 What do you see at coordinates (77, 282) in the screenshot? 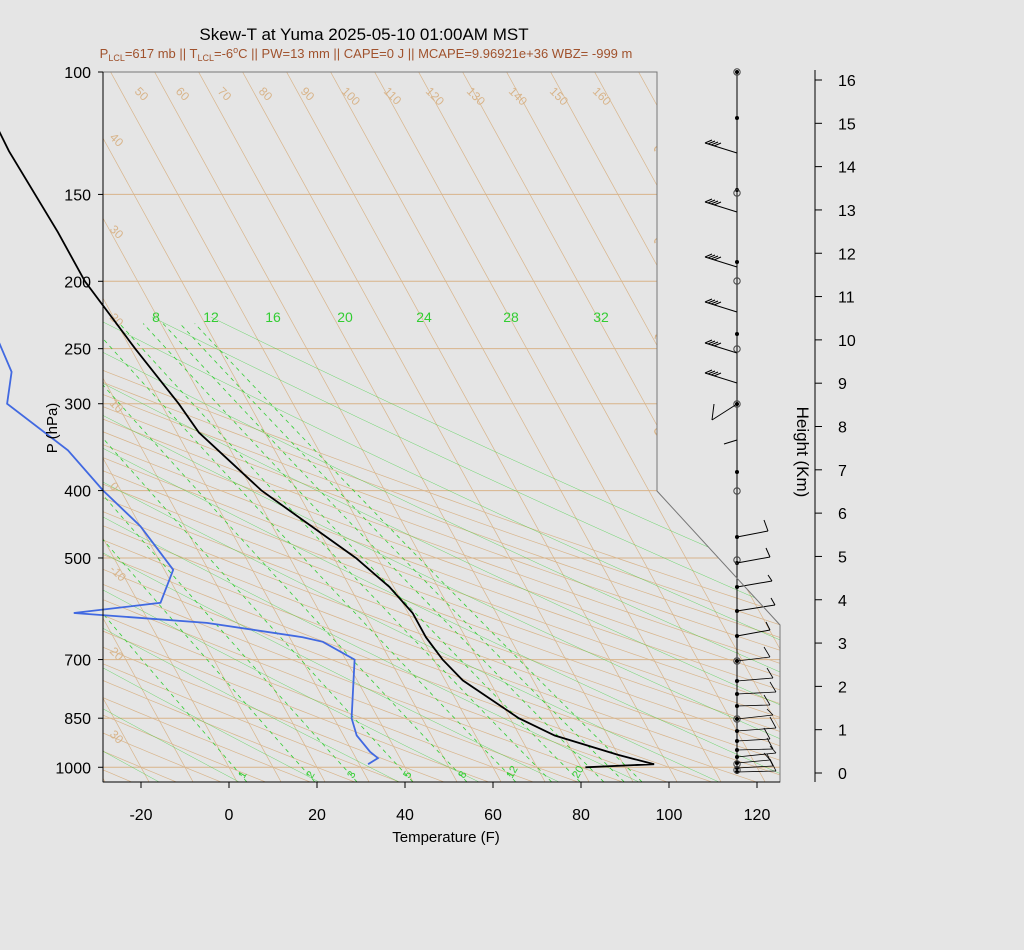
I see `pressure-tick-label: 200` at bounding box center [77, 282].